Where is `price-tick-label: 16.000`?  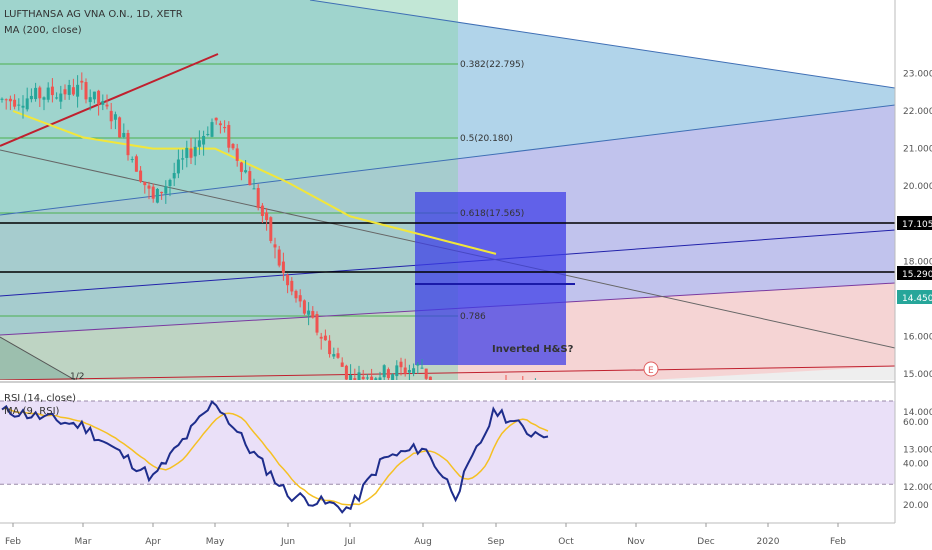 price-tick-label: 16.000 is located at coordinates (917, 338).